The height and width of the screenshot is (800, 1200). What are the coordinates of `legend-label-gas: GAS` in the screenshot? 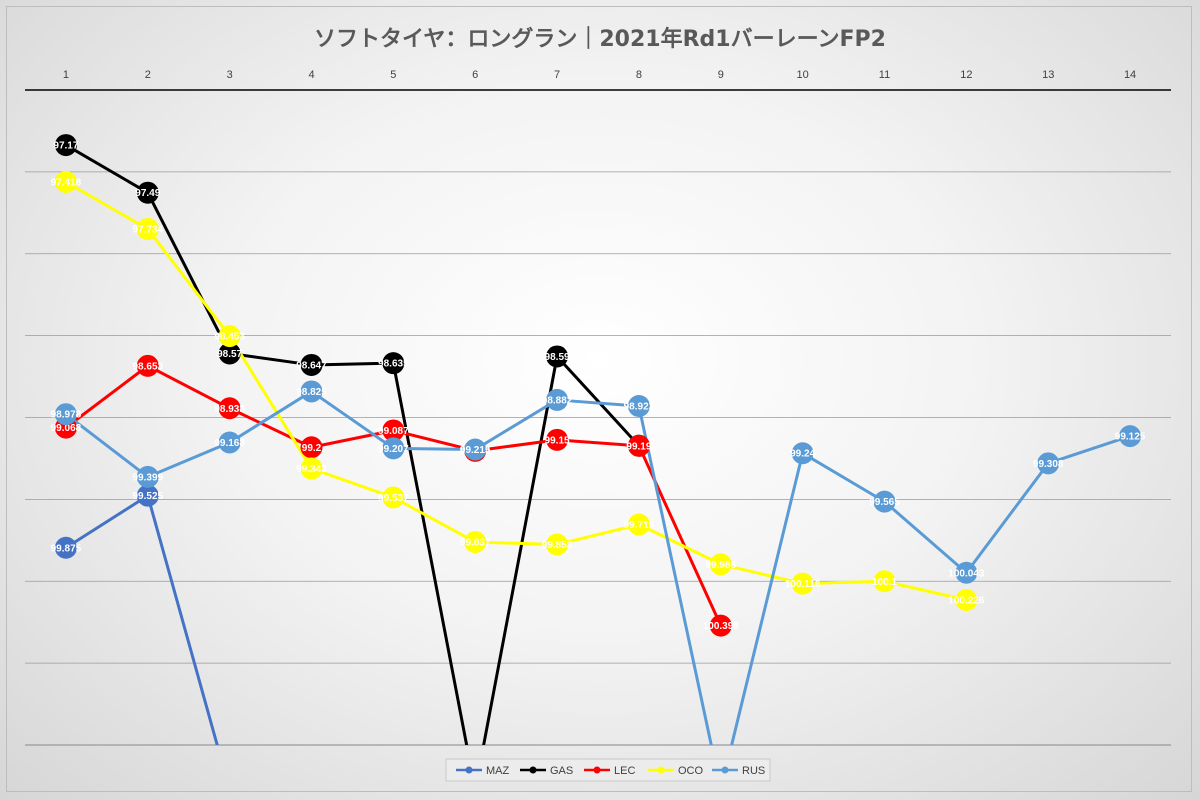 It's located at (561, 771).